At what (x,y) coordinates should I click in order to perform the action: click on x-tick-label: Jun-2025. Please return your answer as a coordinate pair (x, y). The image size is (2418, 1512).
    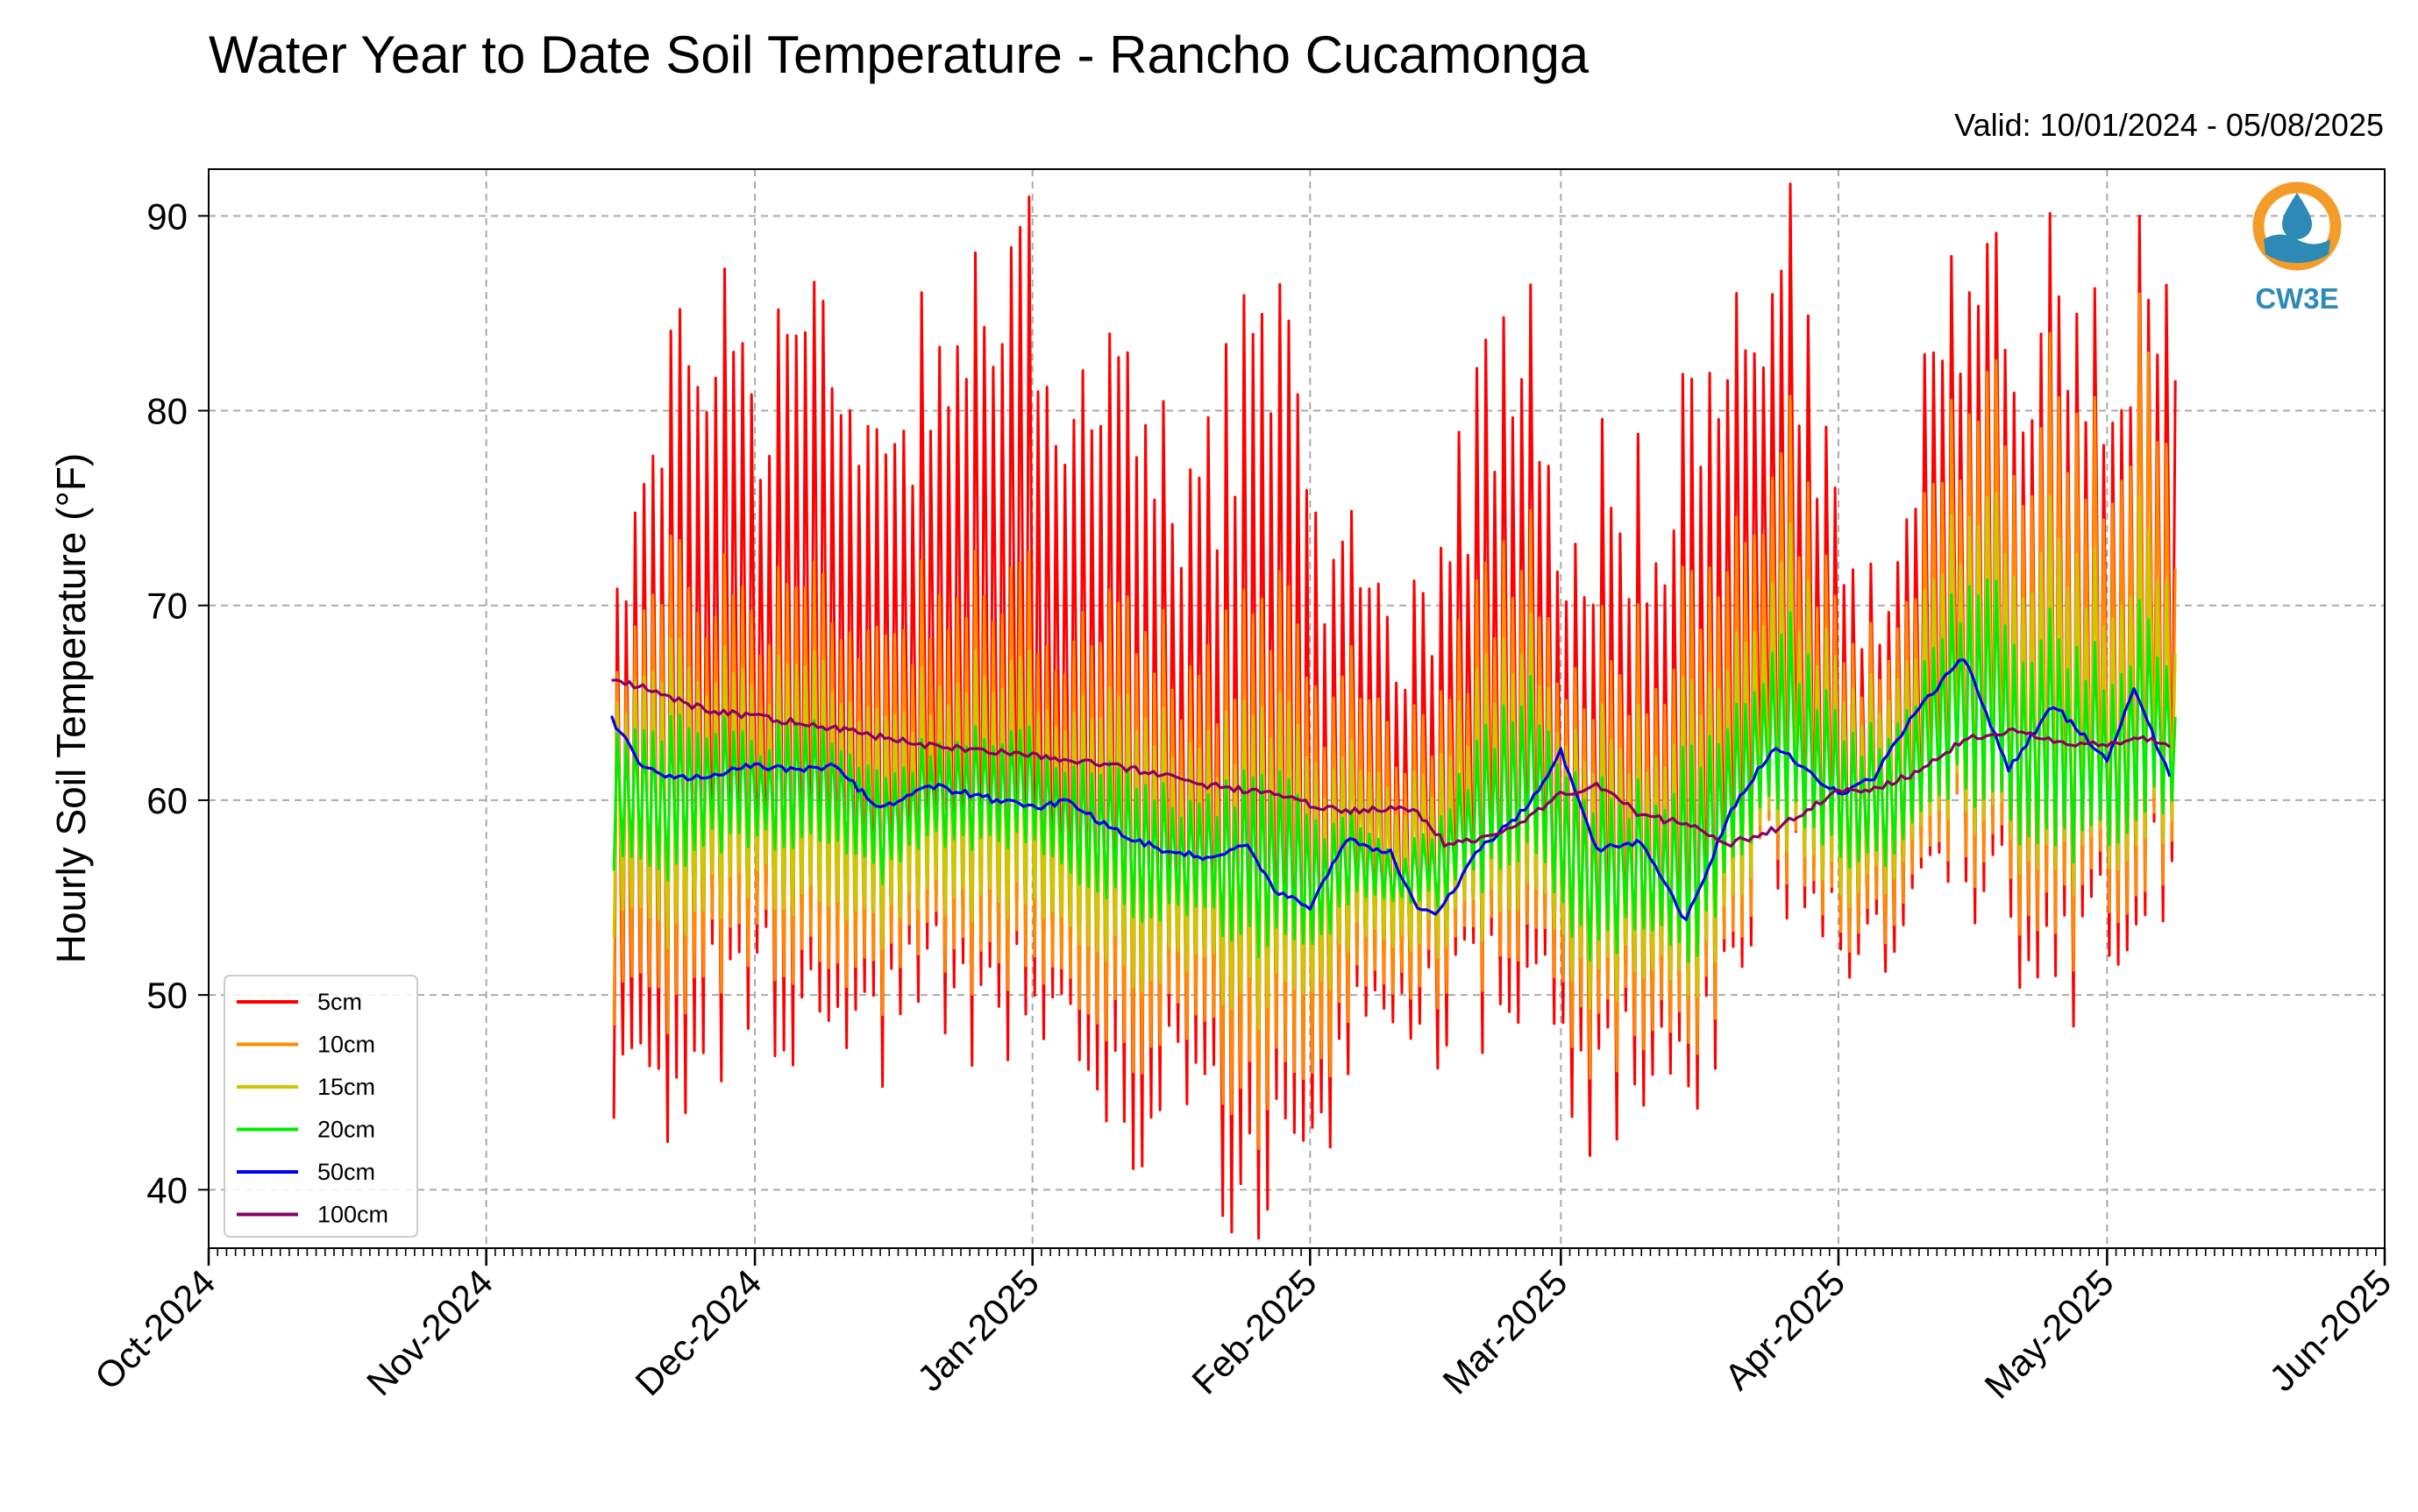
    Looking at the image, I should click on (2330, 1330).